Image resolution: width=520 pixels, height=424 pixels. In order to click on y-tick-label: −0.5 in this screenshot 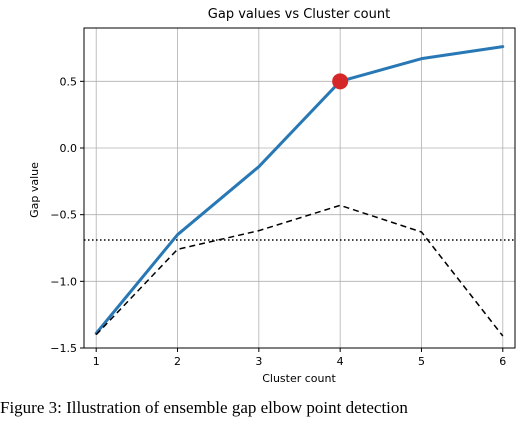, I will do `click(63, 215)`.